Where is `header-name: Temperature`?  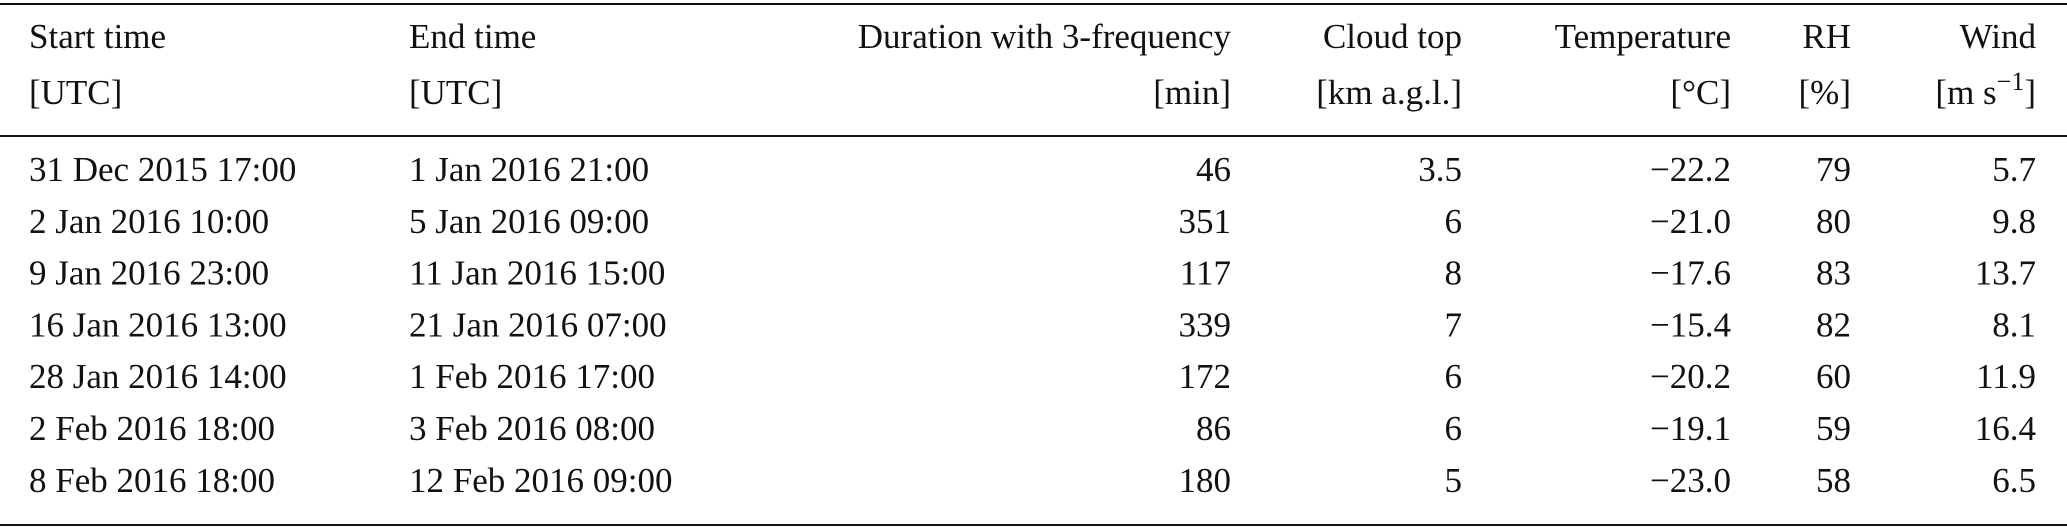
header-name: Temperature is located at coordinates (1643, 36).